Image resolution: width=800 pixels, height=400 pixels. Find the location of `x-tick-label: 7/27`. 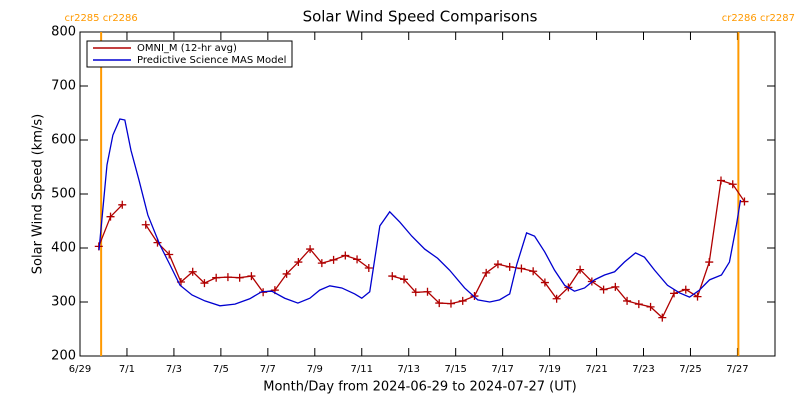

x-tick-label: 7/27 is located at coordinates (737, 369).